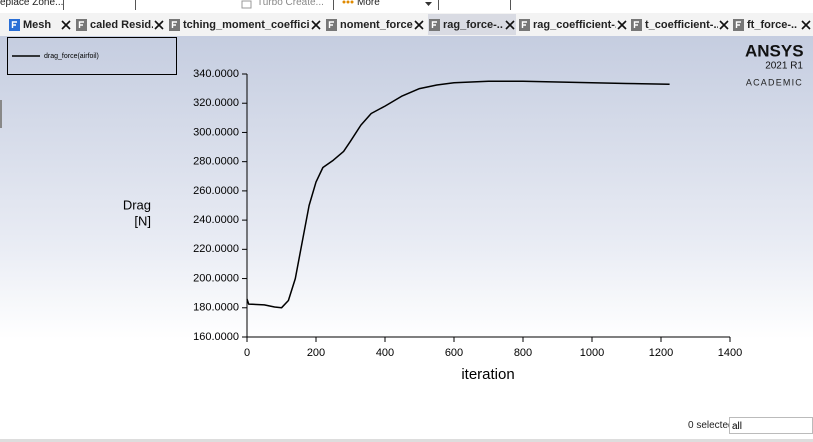 Image resolution: width=813 pixels, height=442 pixels. What do you see at coordinates (216, 162) in the screenshot?
I see `y-tick-label: 280.0000` at bounding box center [216, 162].